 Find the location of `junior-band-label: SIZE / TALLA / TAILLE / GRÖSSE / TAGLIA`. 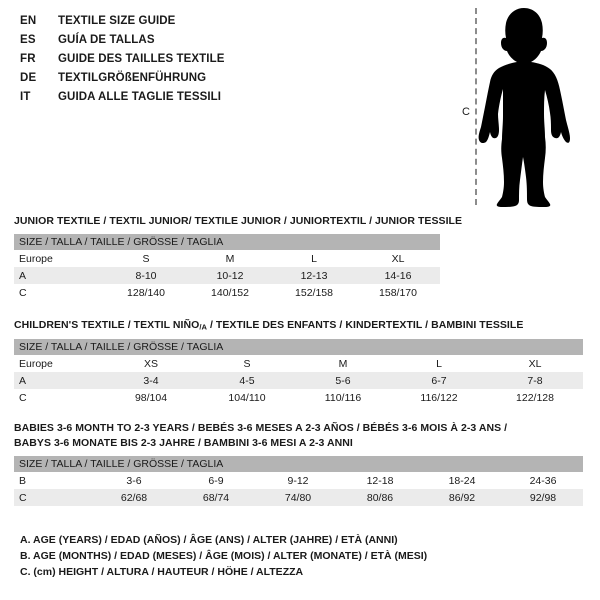

junior-band-label: SIZE / TALLA / TAILLE / GRÖSSE / TAGLIA is located at coordinates (227, 242).